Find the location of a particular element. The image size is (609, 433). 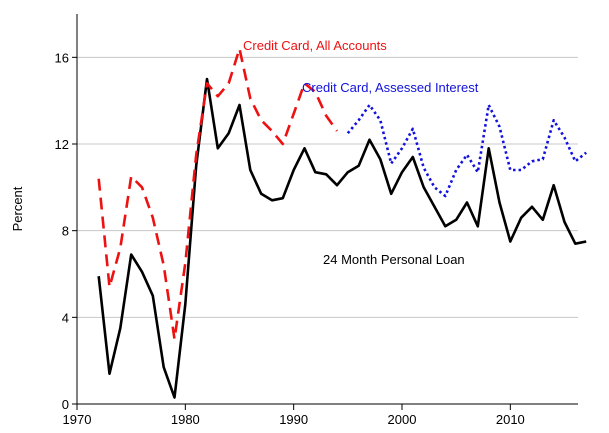

series-line is located at coordinates (467, 150).